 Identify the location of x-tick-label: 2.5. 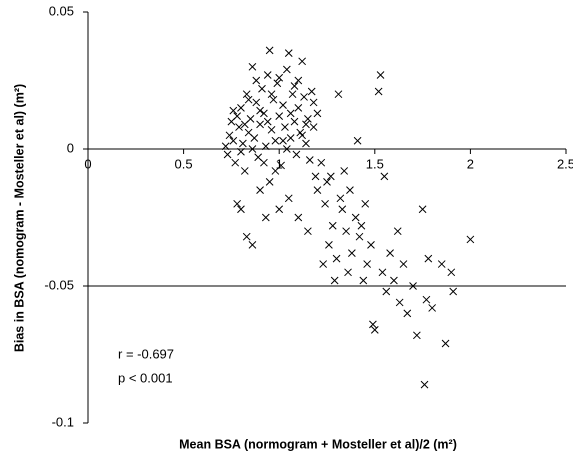
(565, 163).